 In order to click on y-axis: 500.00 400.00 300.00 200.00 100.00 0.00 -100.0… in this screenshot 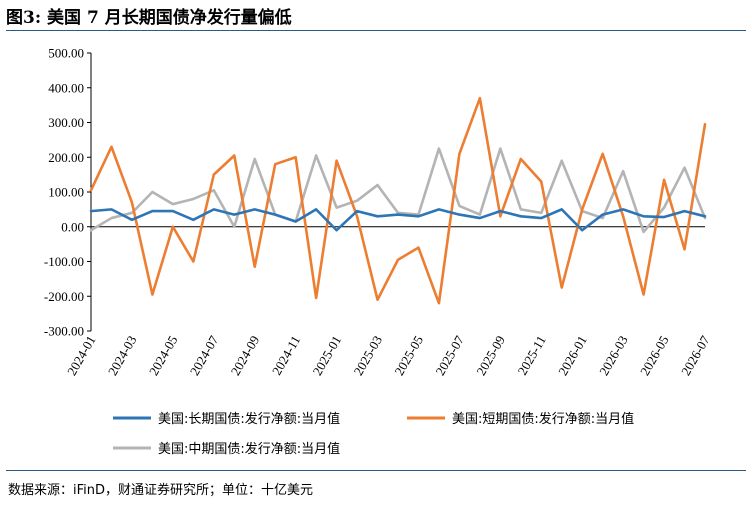, I will do `click(68, 192)`.